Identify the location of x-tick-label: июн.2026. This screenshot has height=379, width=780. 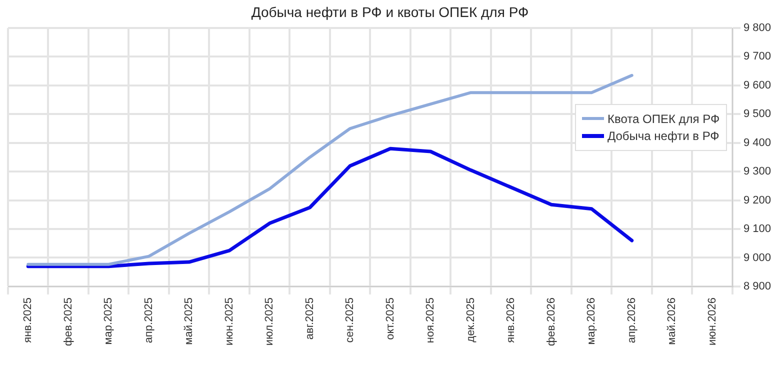
(712, 321).